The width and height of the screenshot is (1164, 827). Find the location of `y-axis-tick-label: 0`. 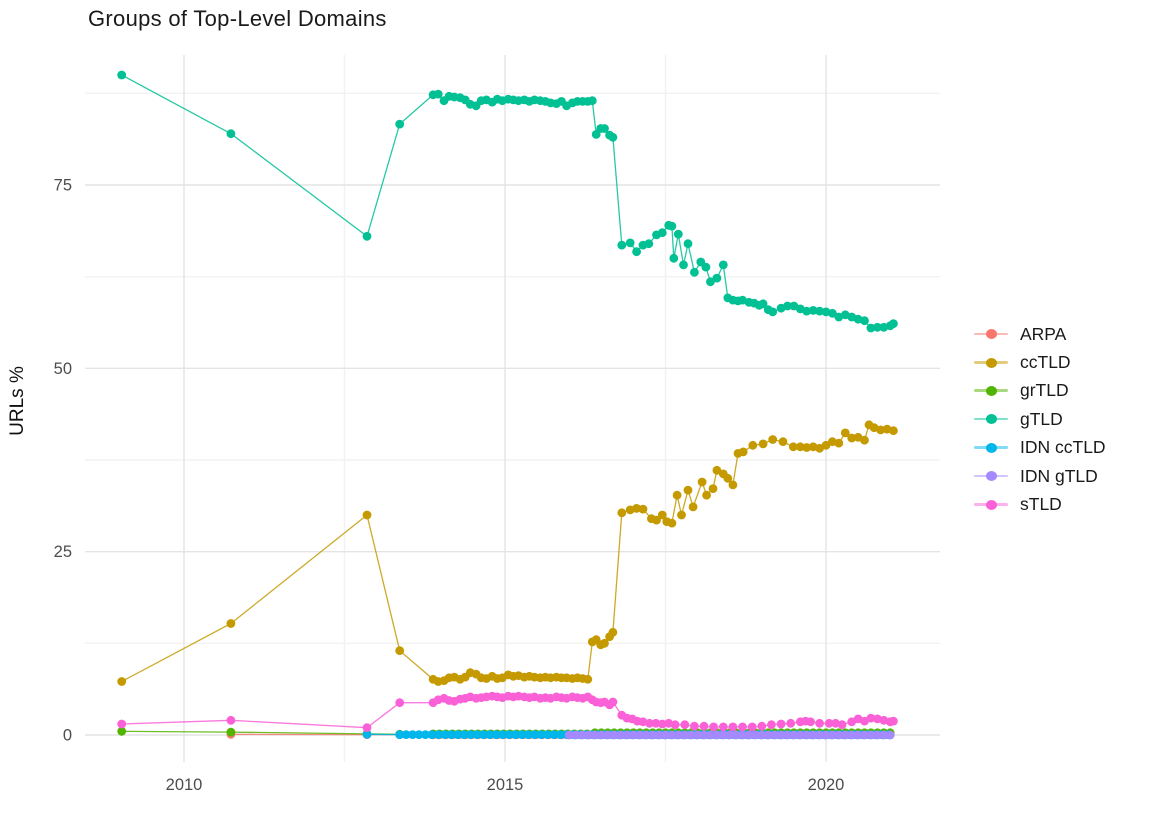

y-axis-tick-label: 0 is located at coordinates (67, 736).